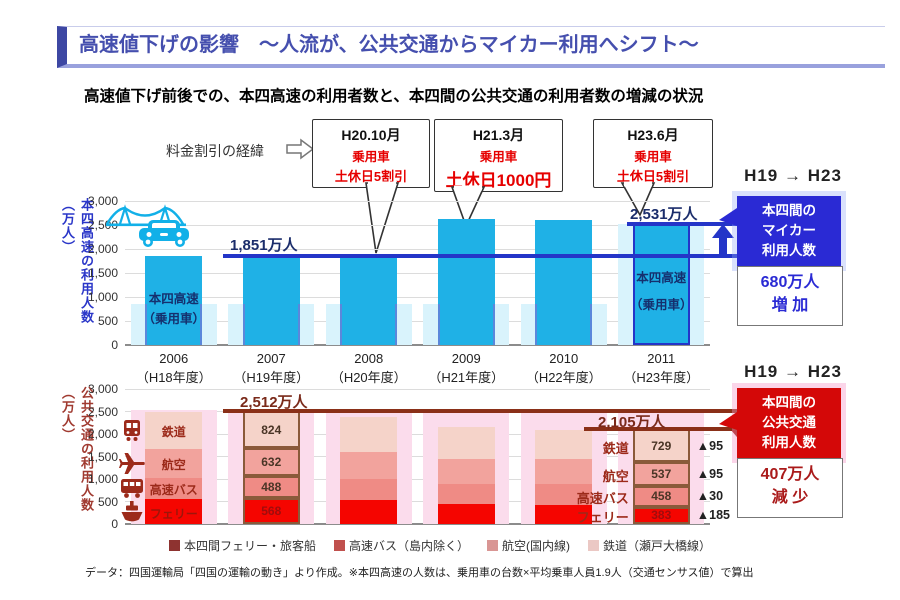  I want to click on segment-value: 729, so click(661, 445).